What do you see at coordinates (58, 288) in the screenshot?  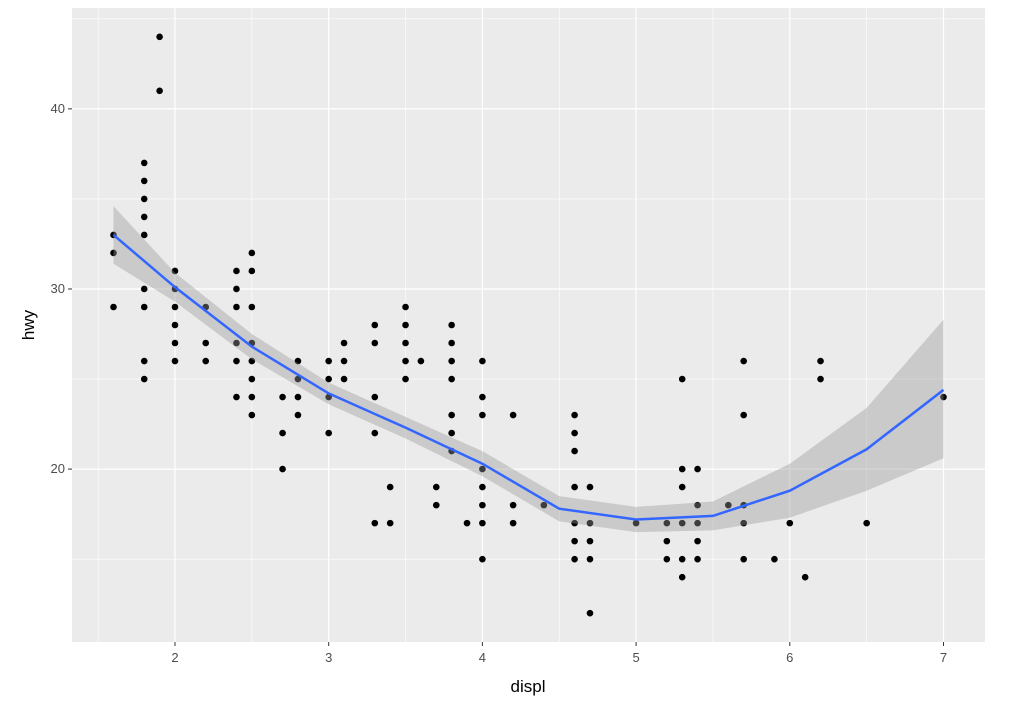 I see `y-tick-label: 30` at bounding box center [58, 288].